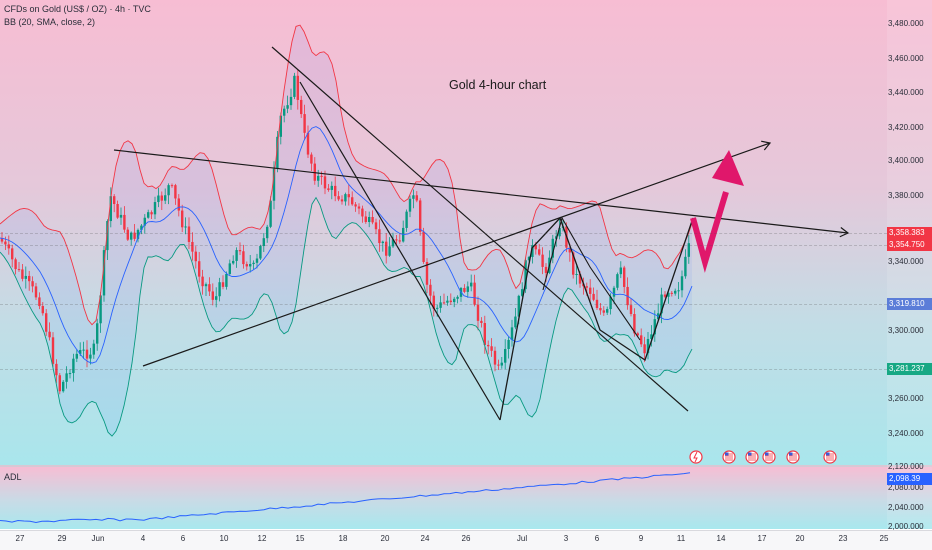  What do you see at coordinates (906, 58) in the screenshot?
I see `price-tick-label: 3,460.000` at bounding box center [906, 58].